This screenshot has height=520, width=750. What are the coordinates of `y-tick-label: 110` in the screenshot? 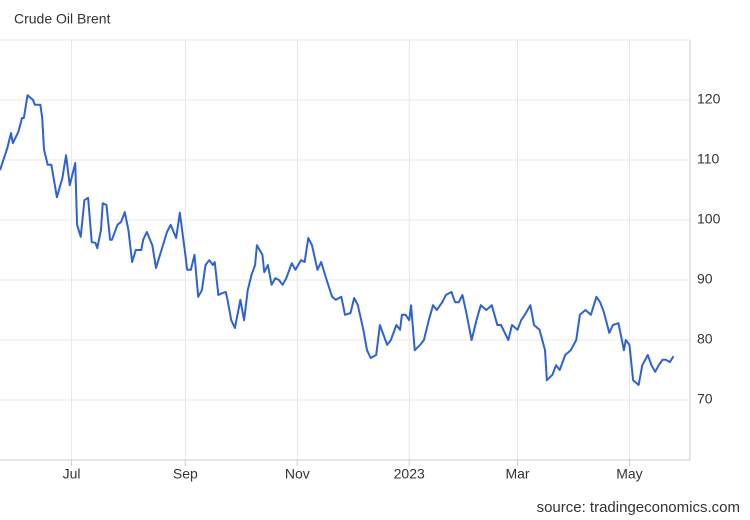 It's located at (708, 159).